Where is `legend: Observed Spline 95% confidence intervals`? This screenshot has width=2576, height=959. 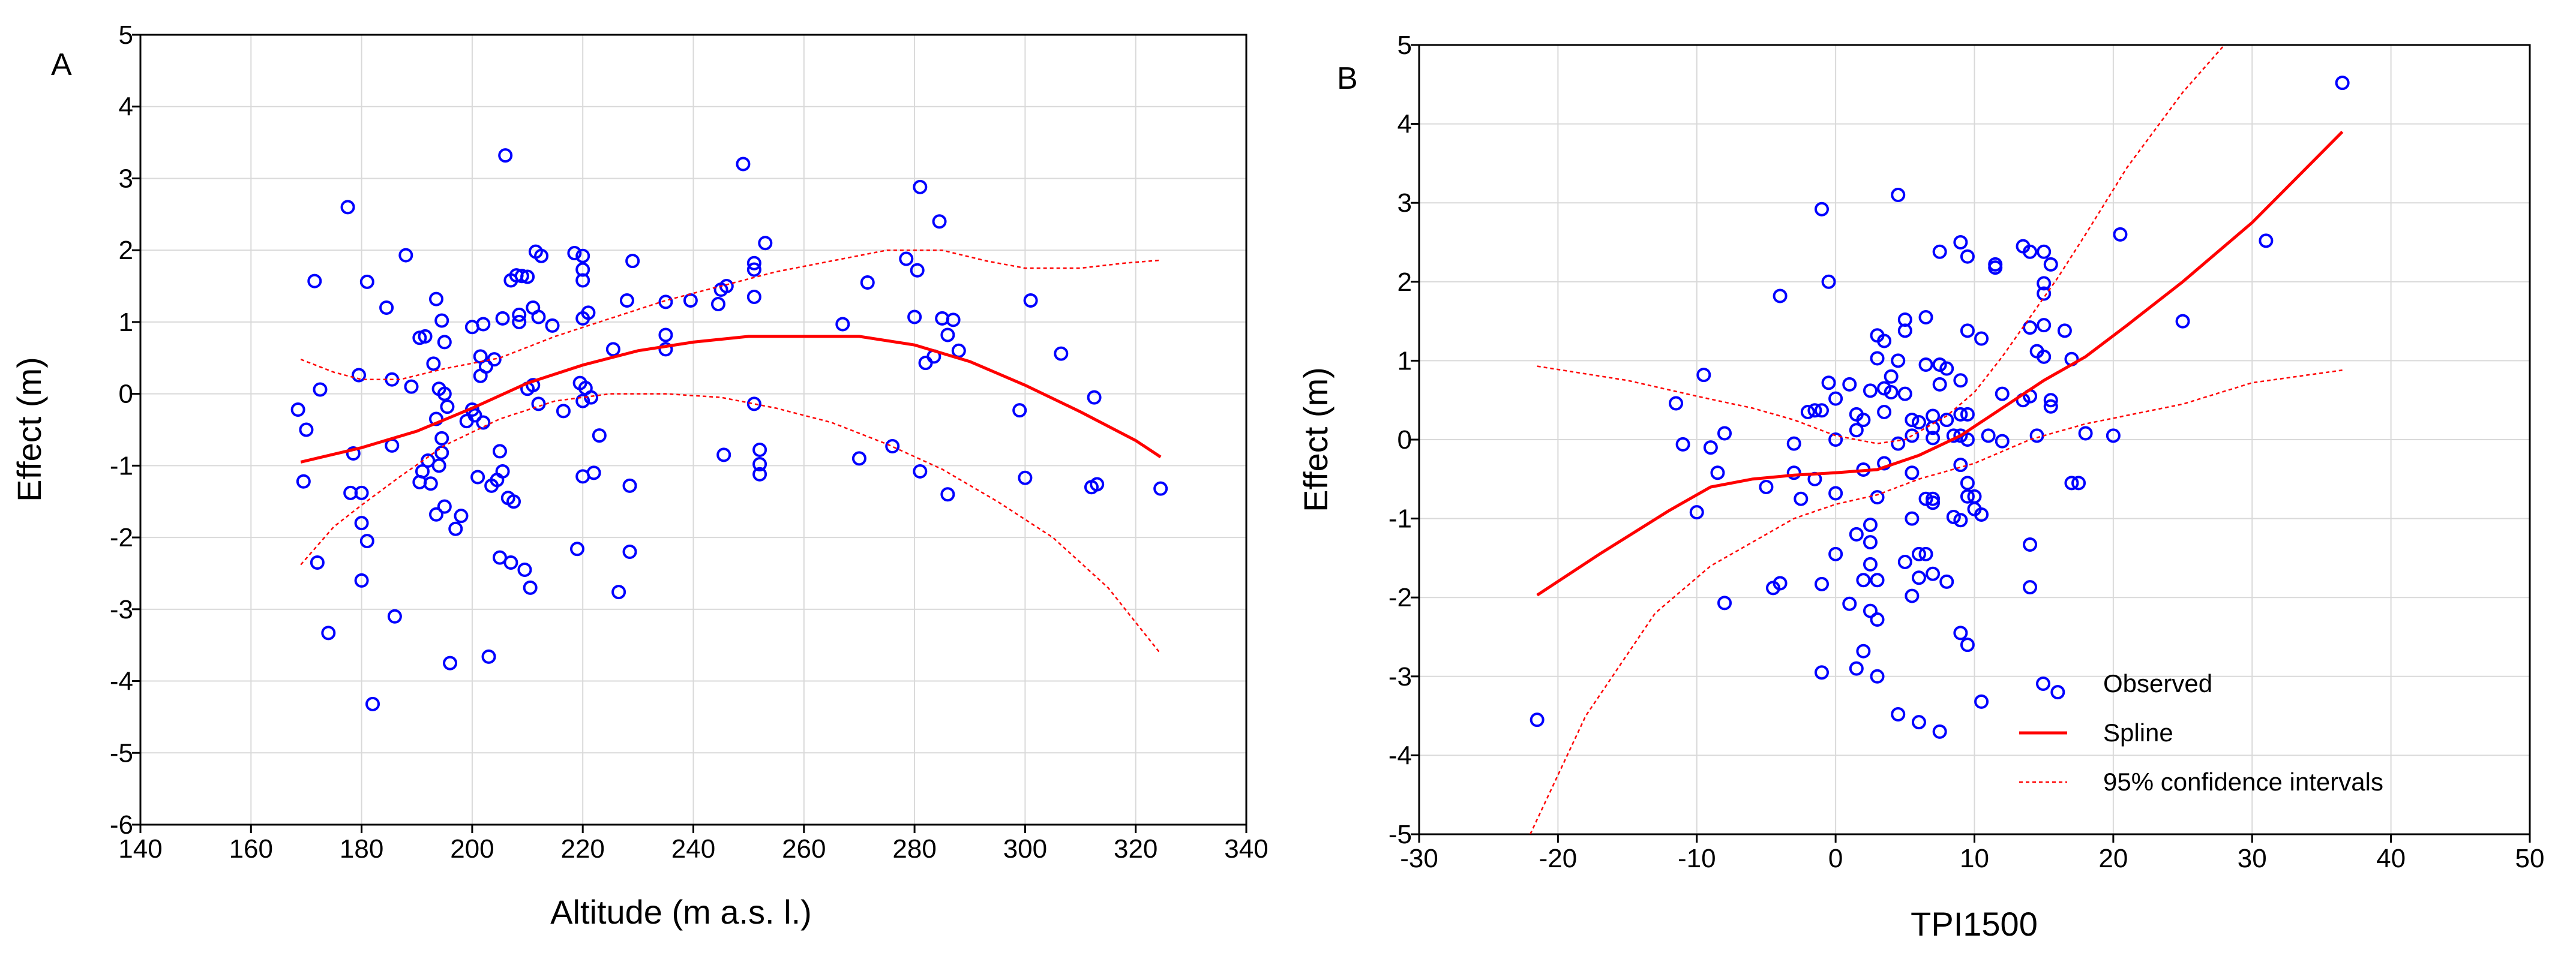 legend: Observed Spline 95% confidence intervals is located at coordinates (2201, 732).